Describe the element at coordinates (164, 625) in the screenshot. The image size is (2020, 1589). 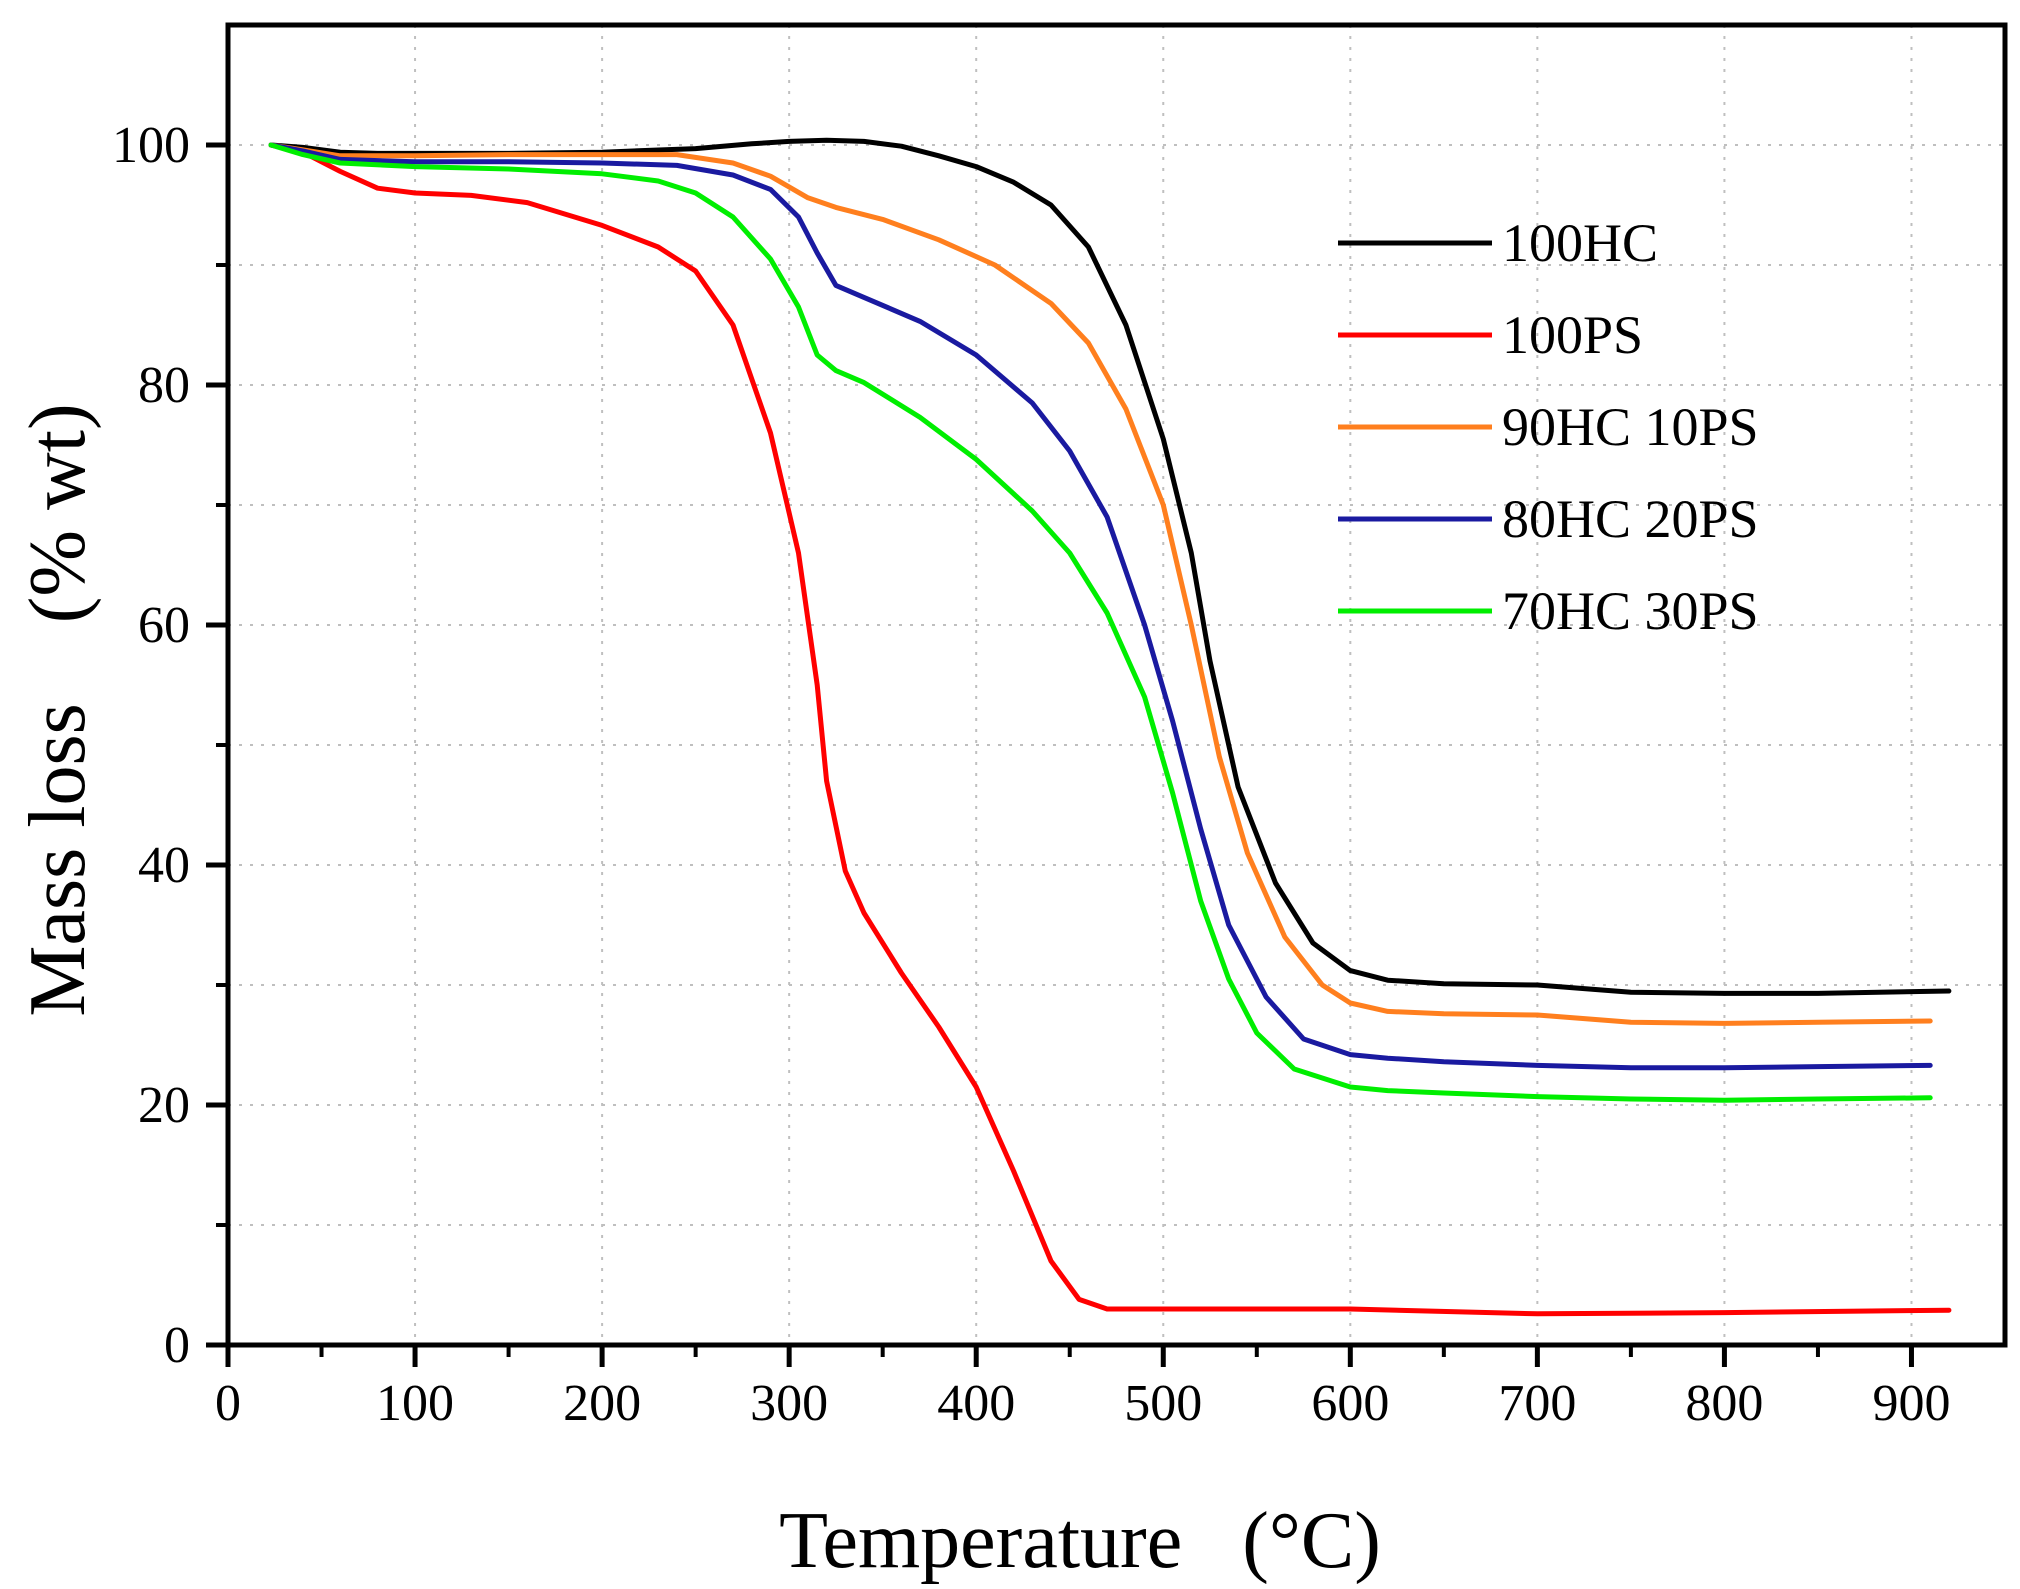
I see `y-tick-label: 60` at that location.